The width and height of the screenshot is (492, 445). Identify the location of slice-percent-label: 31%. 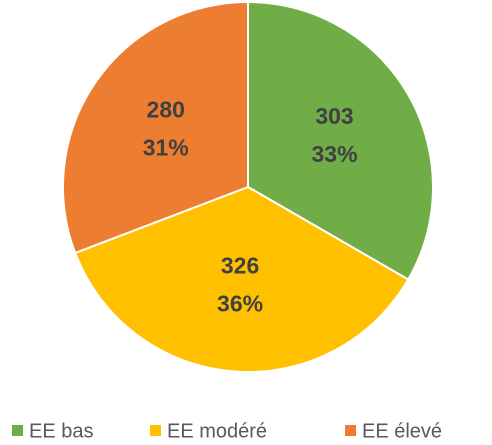
(166, 147).